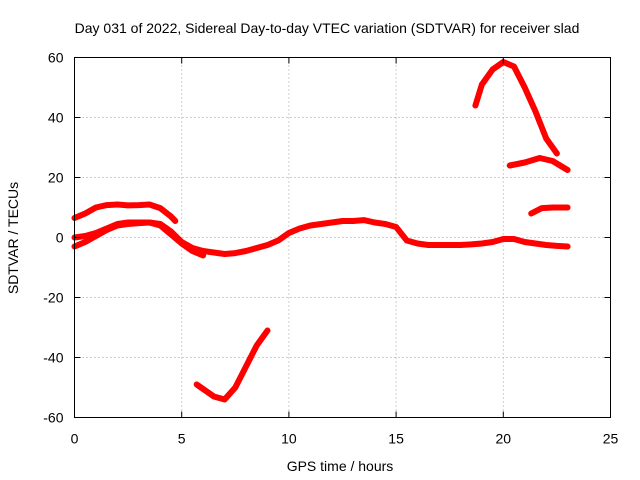 The height and width of the screenshot is (480, 640). Describe the element at coordinates (56, 118) in the screenshot. I see `y-tick-label: 40` at that location.